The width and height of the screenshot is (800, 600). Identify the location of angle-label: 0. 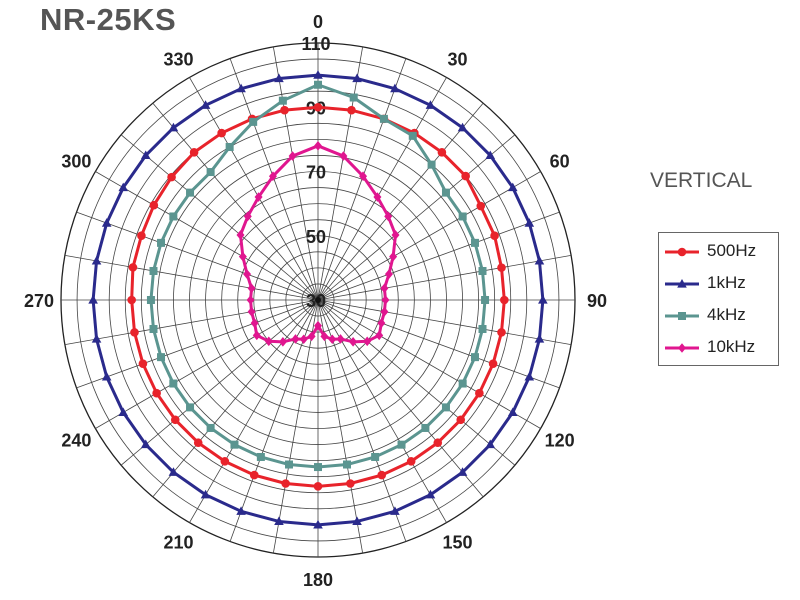
(318, 22).